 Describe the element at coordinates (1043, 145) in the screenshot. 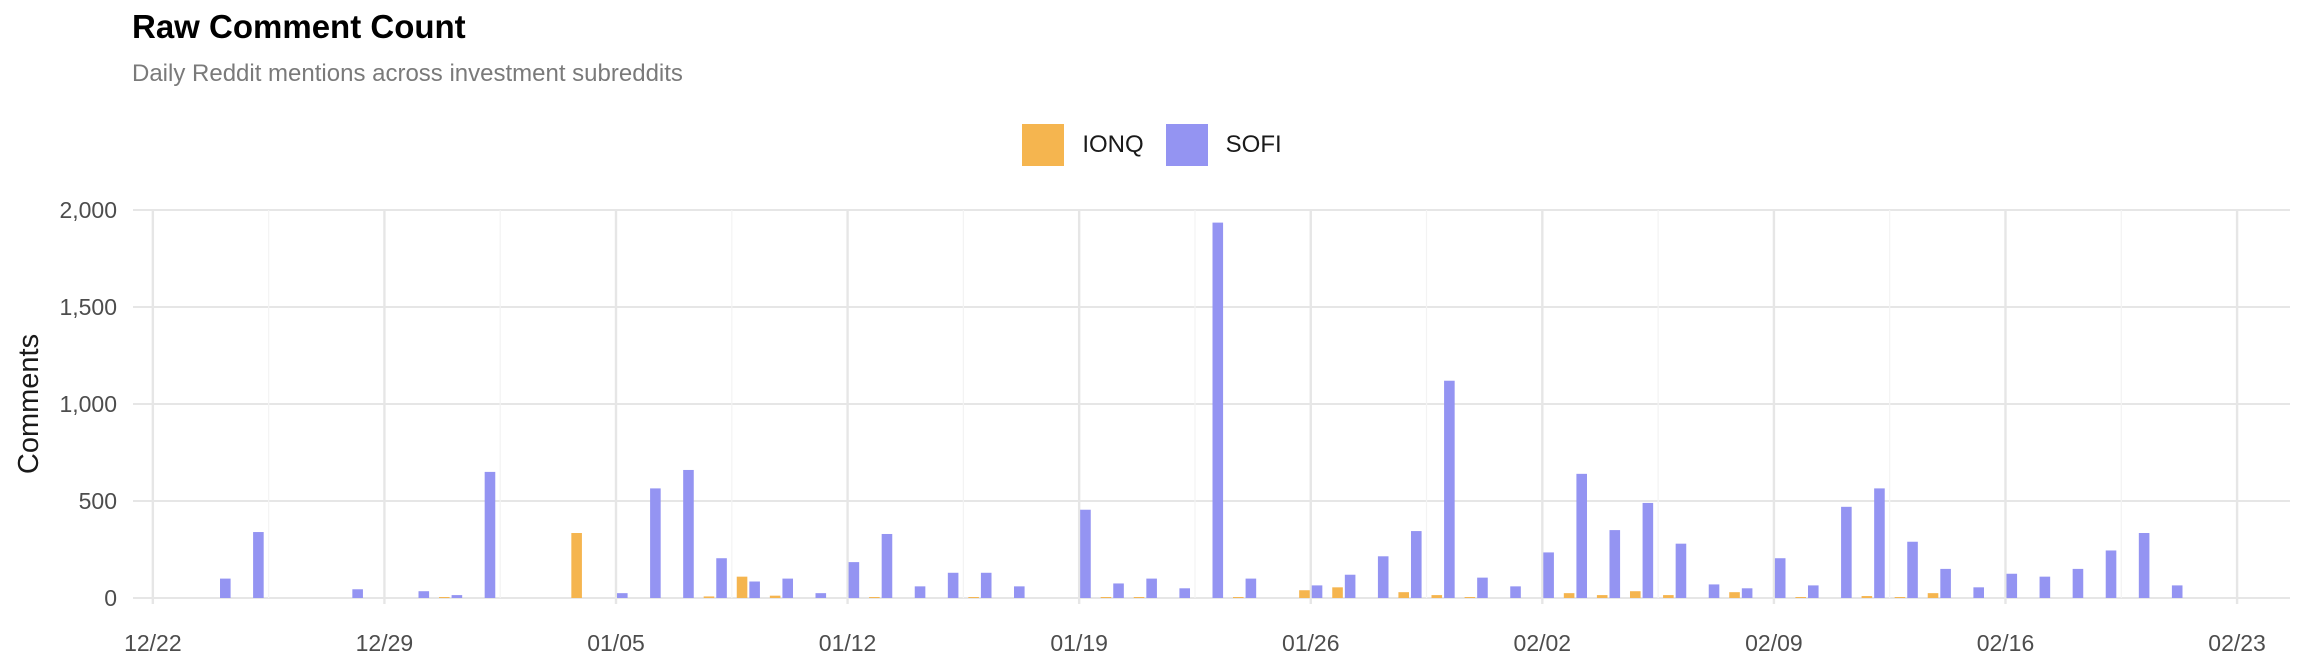

I see `legend-swatch-ionq` at that location.